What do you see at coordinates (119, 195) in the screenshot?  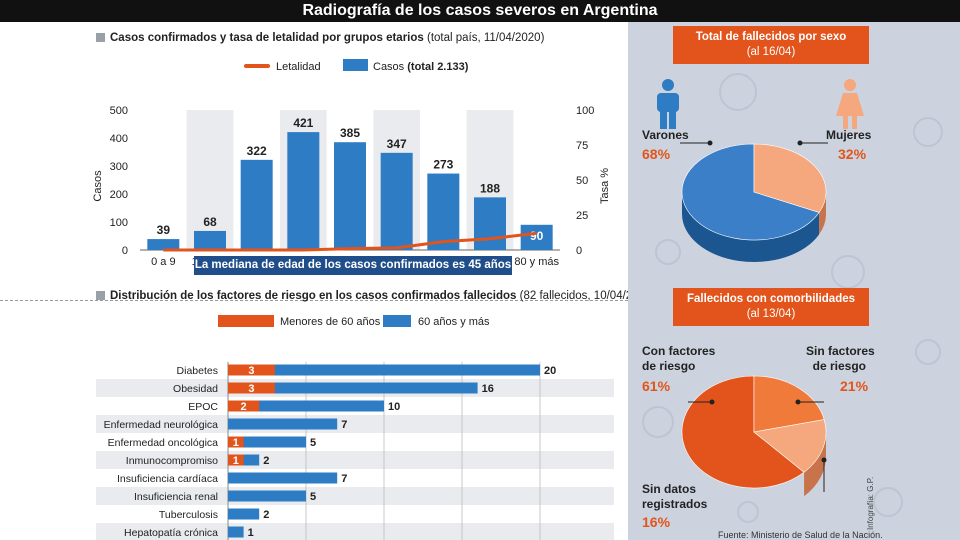 I see `y-tick-label: 200` at bounding box center [119, 195].